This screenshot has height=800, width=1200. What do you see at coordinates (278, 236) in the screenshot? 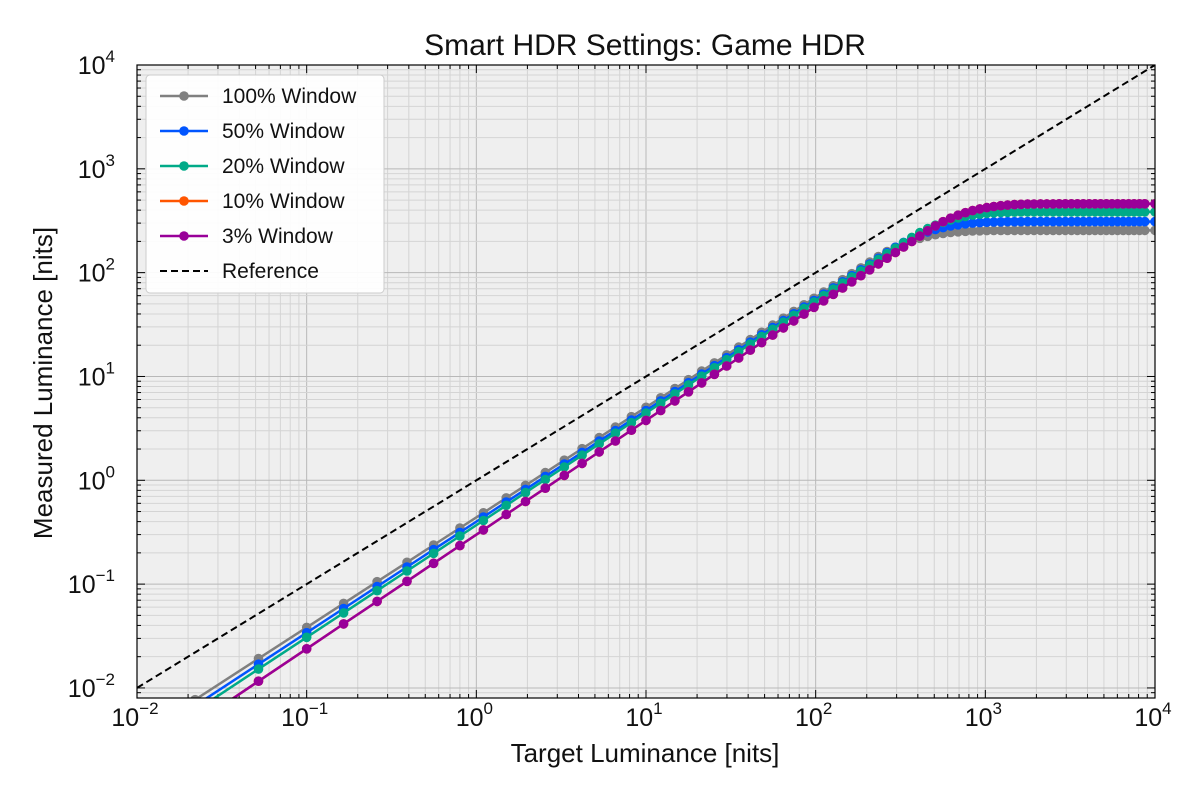
I see `legend-label: 3% Window` at bounding box center [278, 236].